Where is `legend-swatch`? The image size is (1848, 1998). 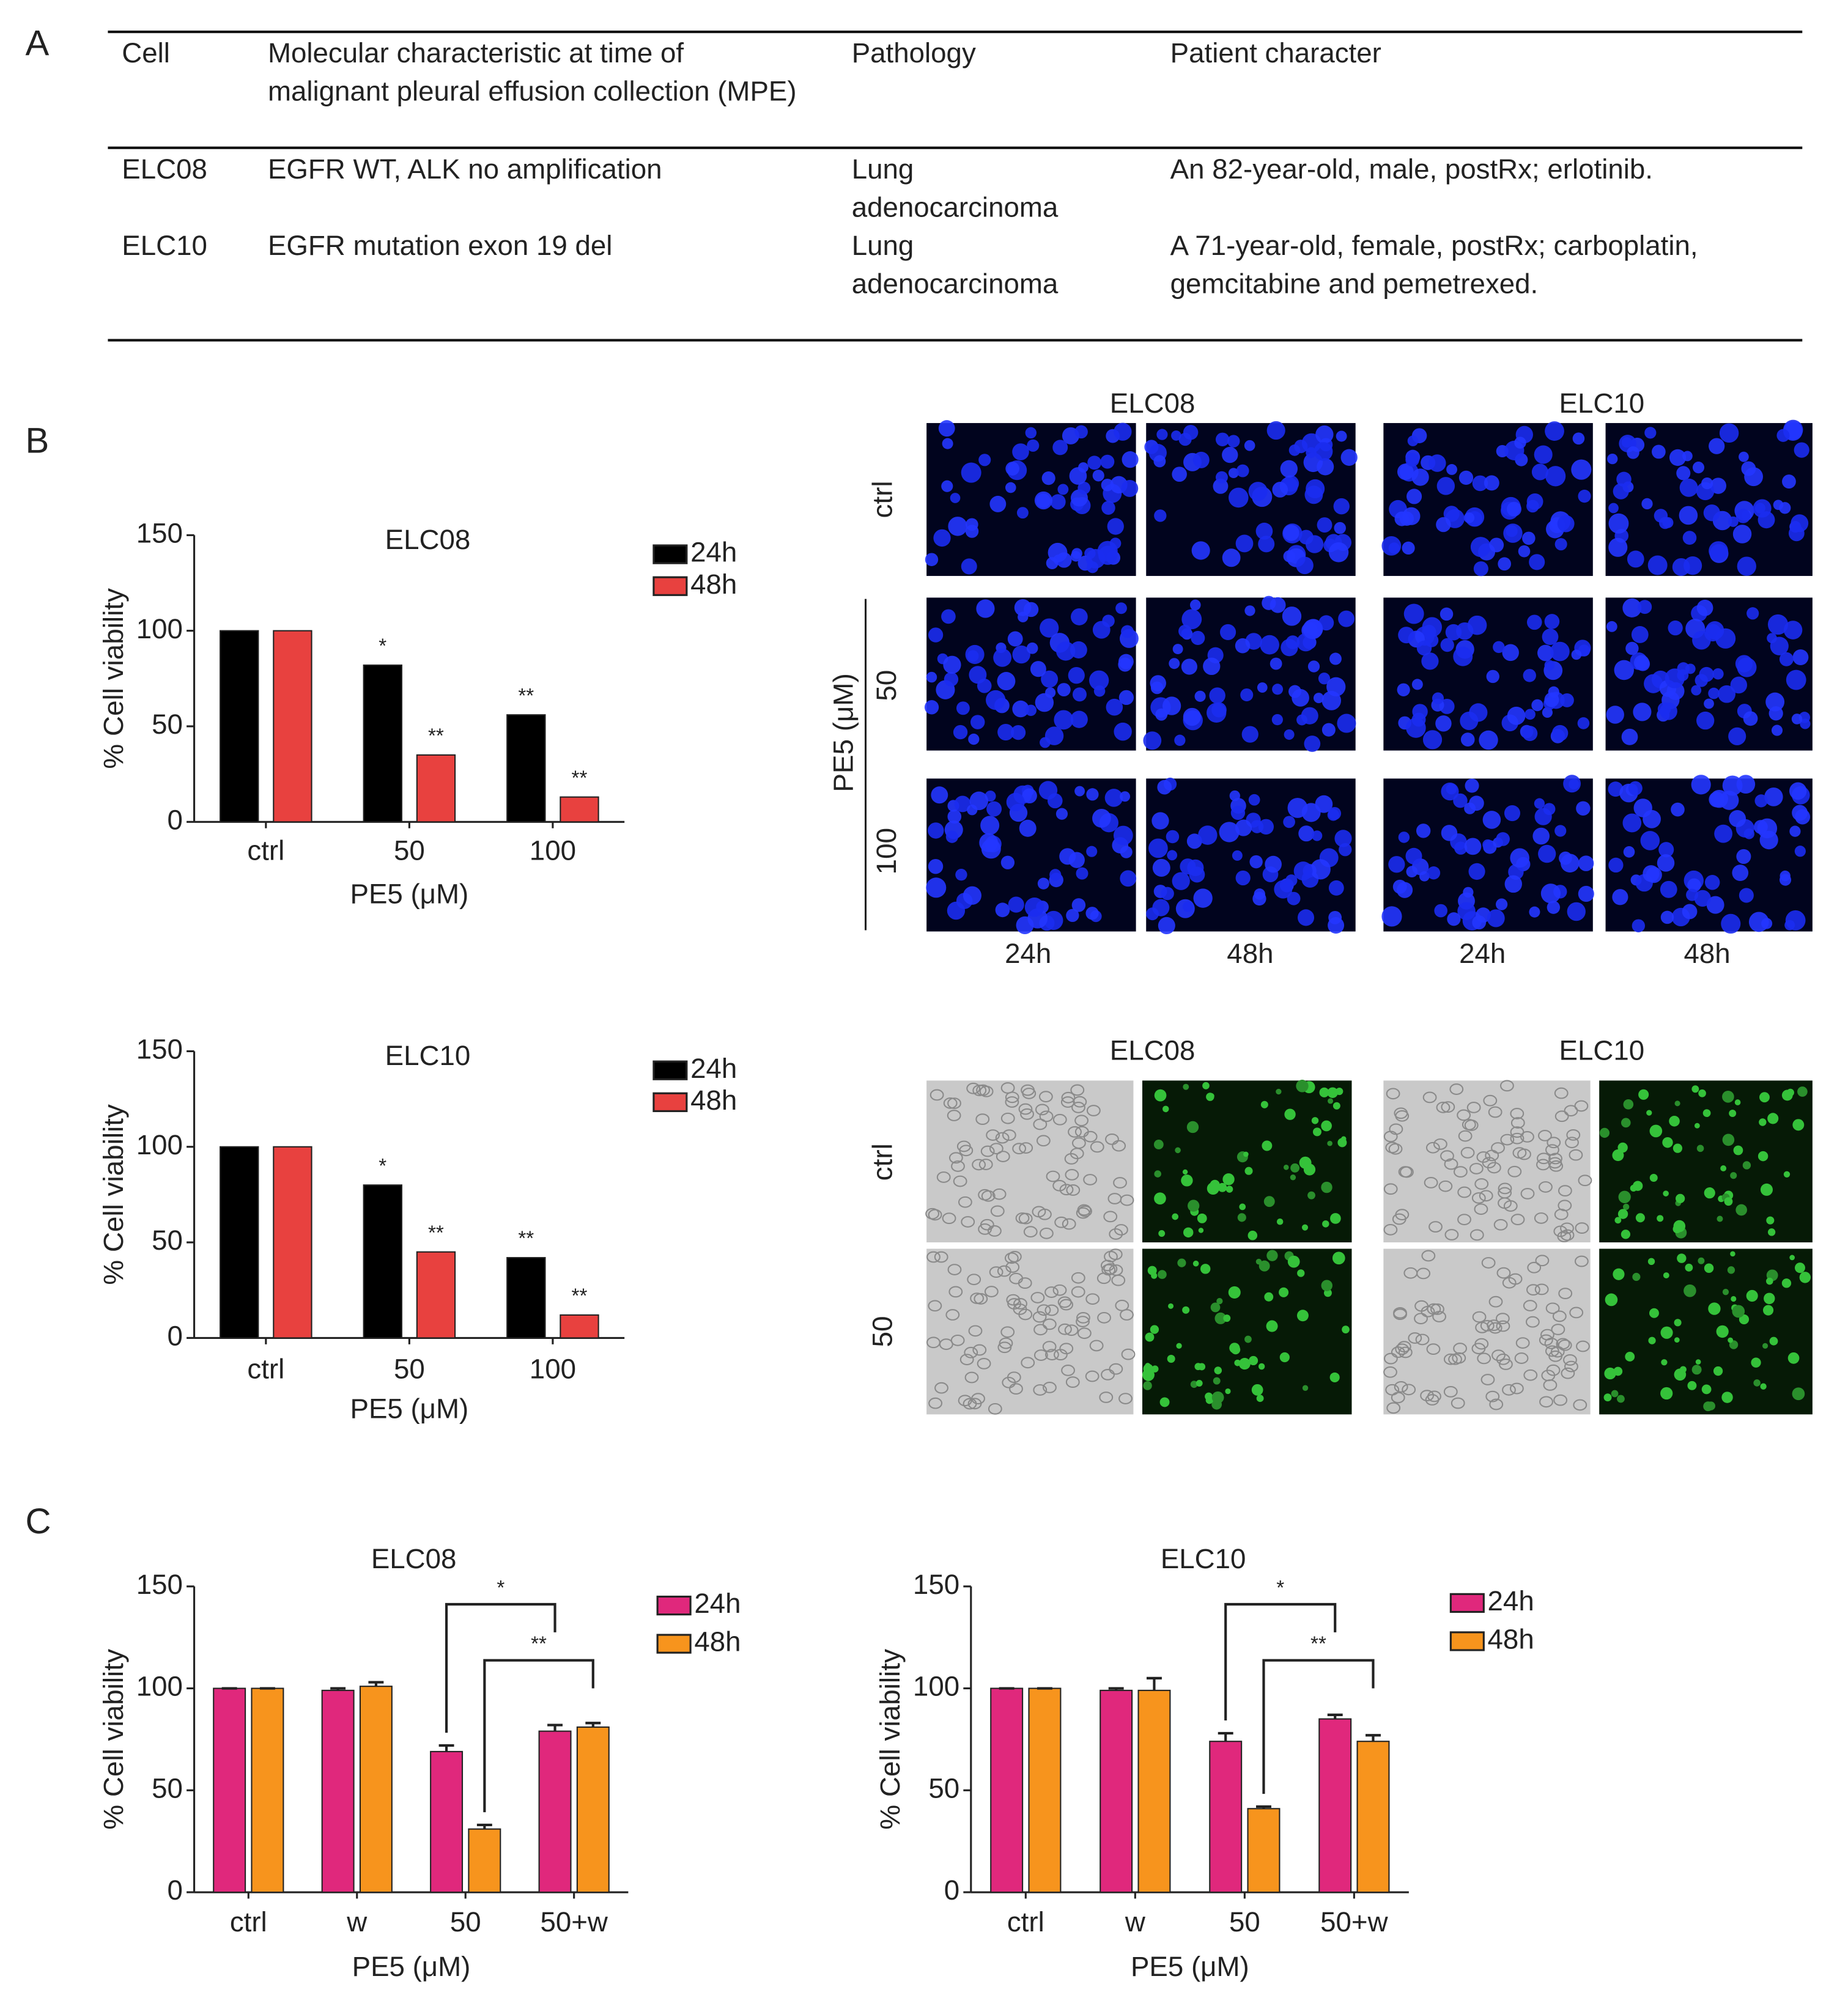 legend-swatch is located at coordinates (1467, 1603).